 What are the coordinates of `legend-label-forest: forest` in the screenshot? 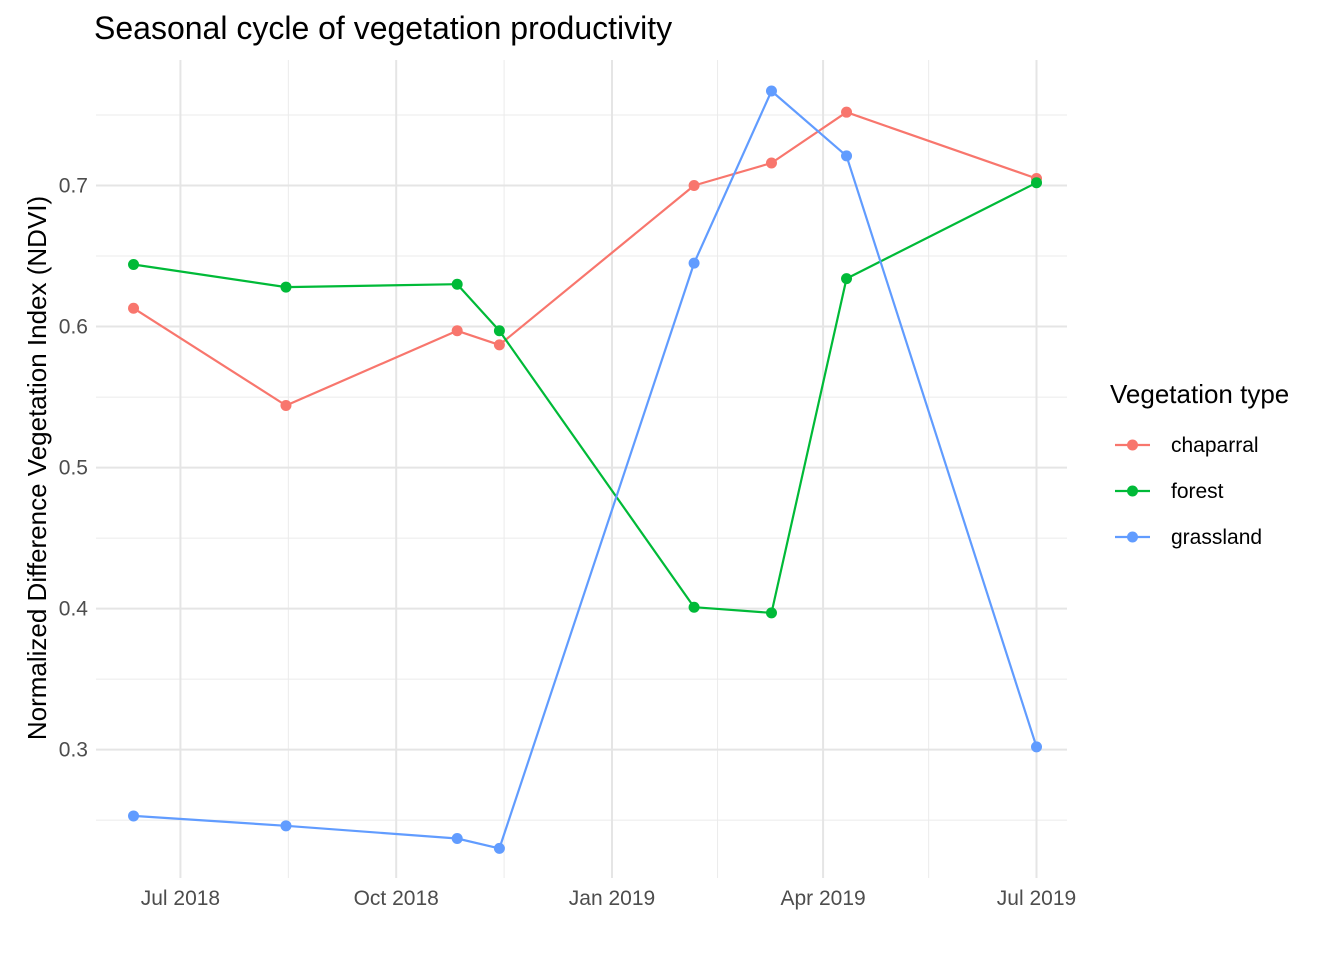 It's located at (1197, 491).